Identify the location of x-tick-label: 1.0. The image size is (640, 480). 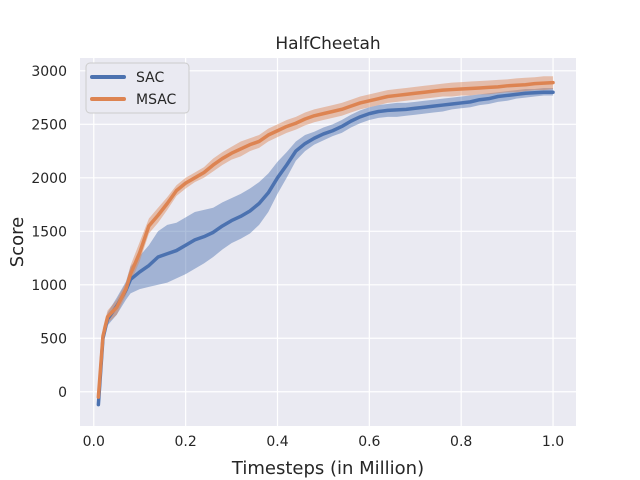
(553, 442).